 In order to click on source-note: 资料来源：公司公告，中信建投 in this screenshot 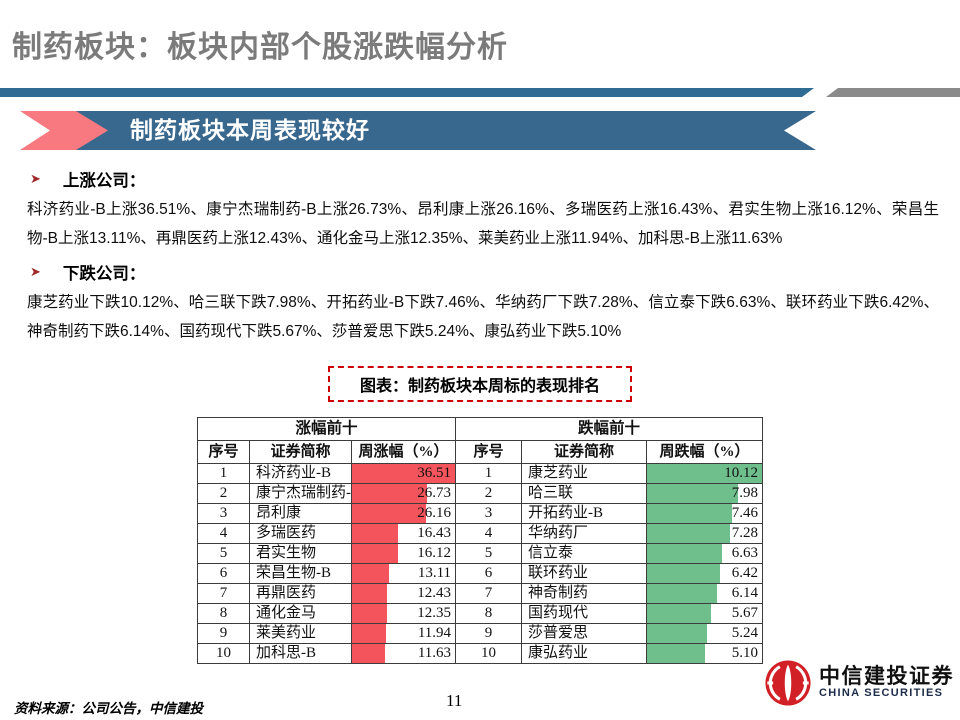, I will do `click(108, 708)`.